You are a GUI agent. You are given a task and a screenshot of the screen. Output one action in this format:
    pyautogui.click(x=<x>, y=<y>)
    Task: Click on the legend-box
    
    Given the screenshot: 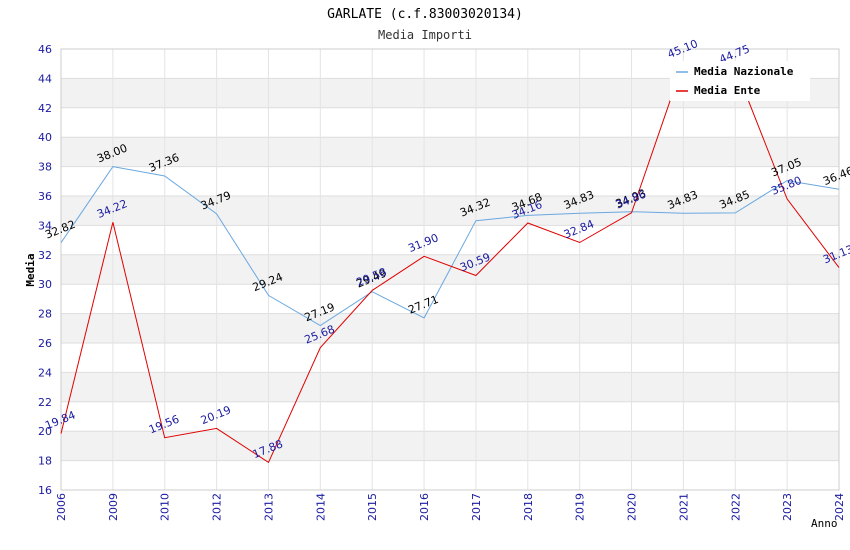 What is the action you would take?
    pyautogui.click(x=740, y=81)
    